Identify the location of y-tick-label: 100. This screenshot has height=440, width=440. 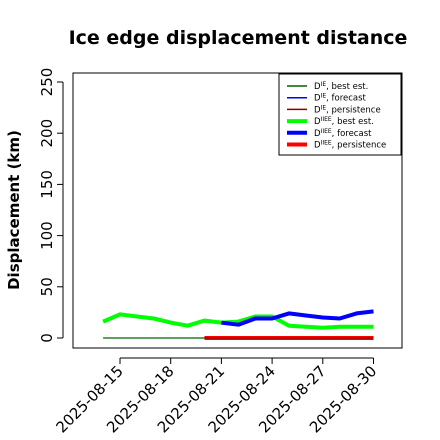
(47, 235).